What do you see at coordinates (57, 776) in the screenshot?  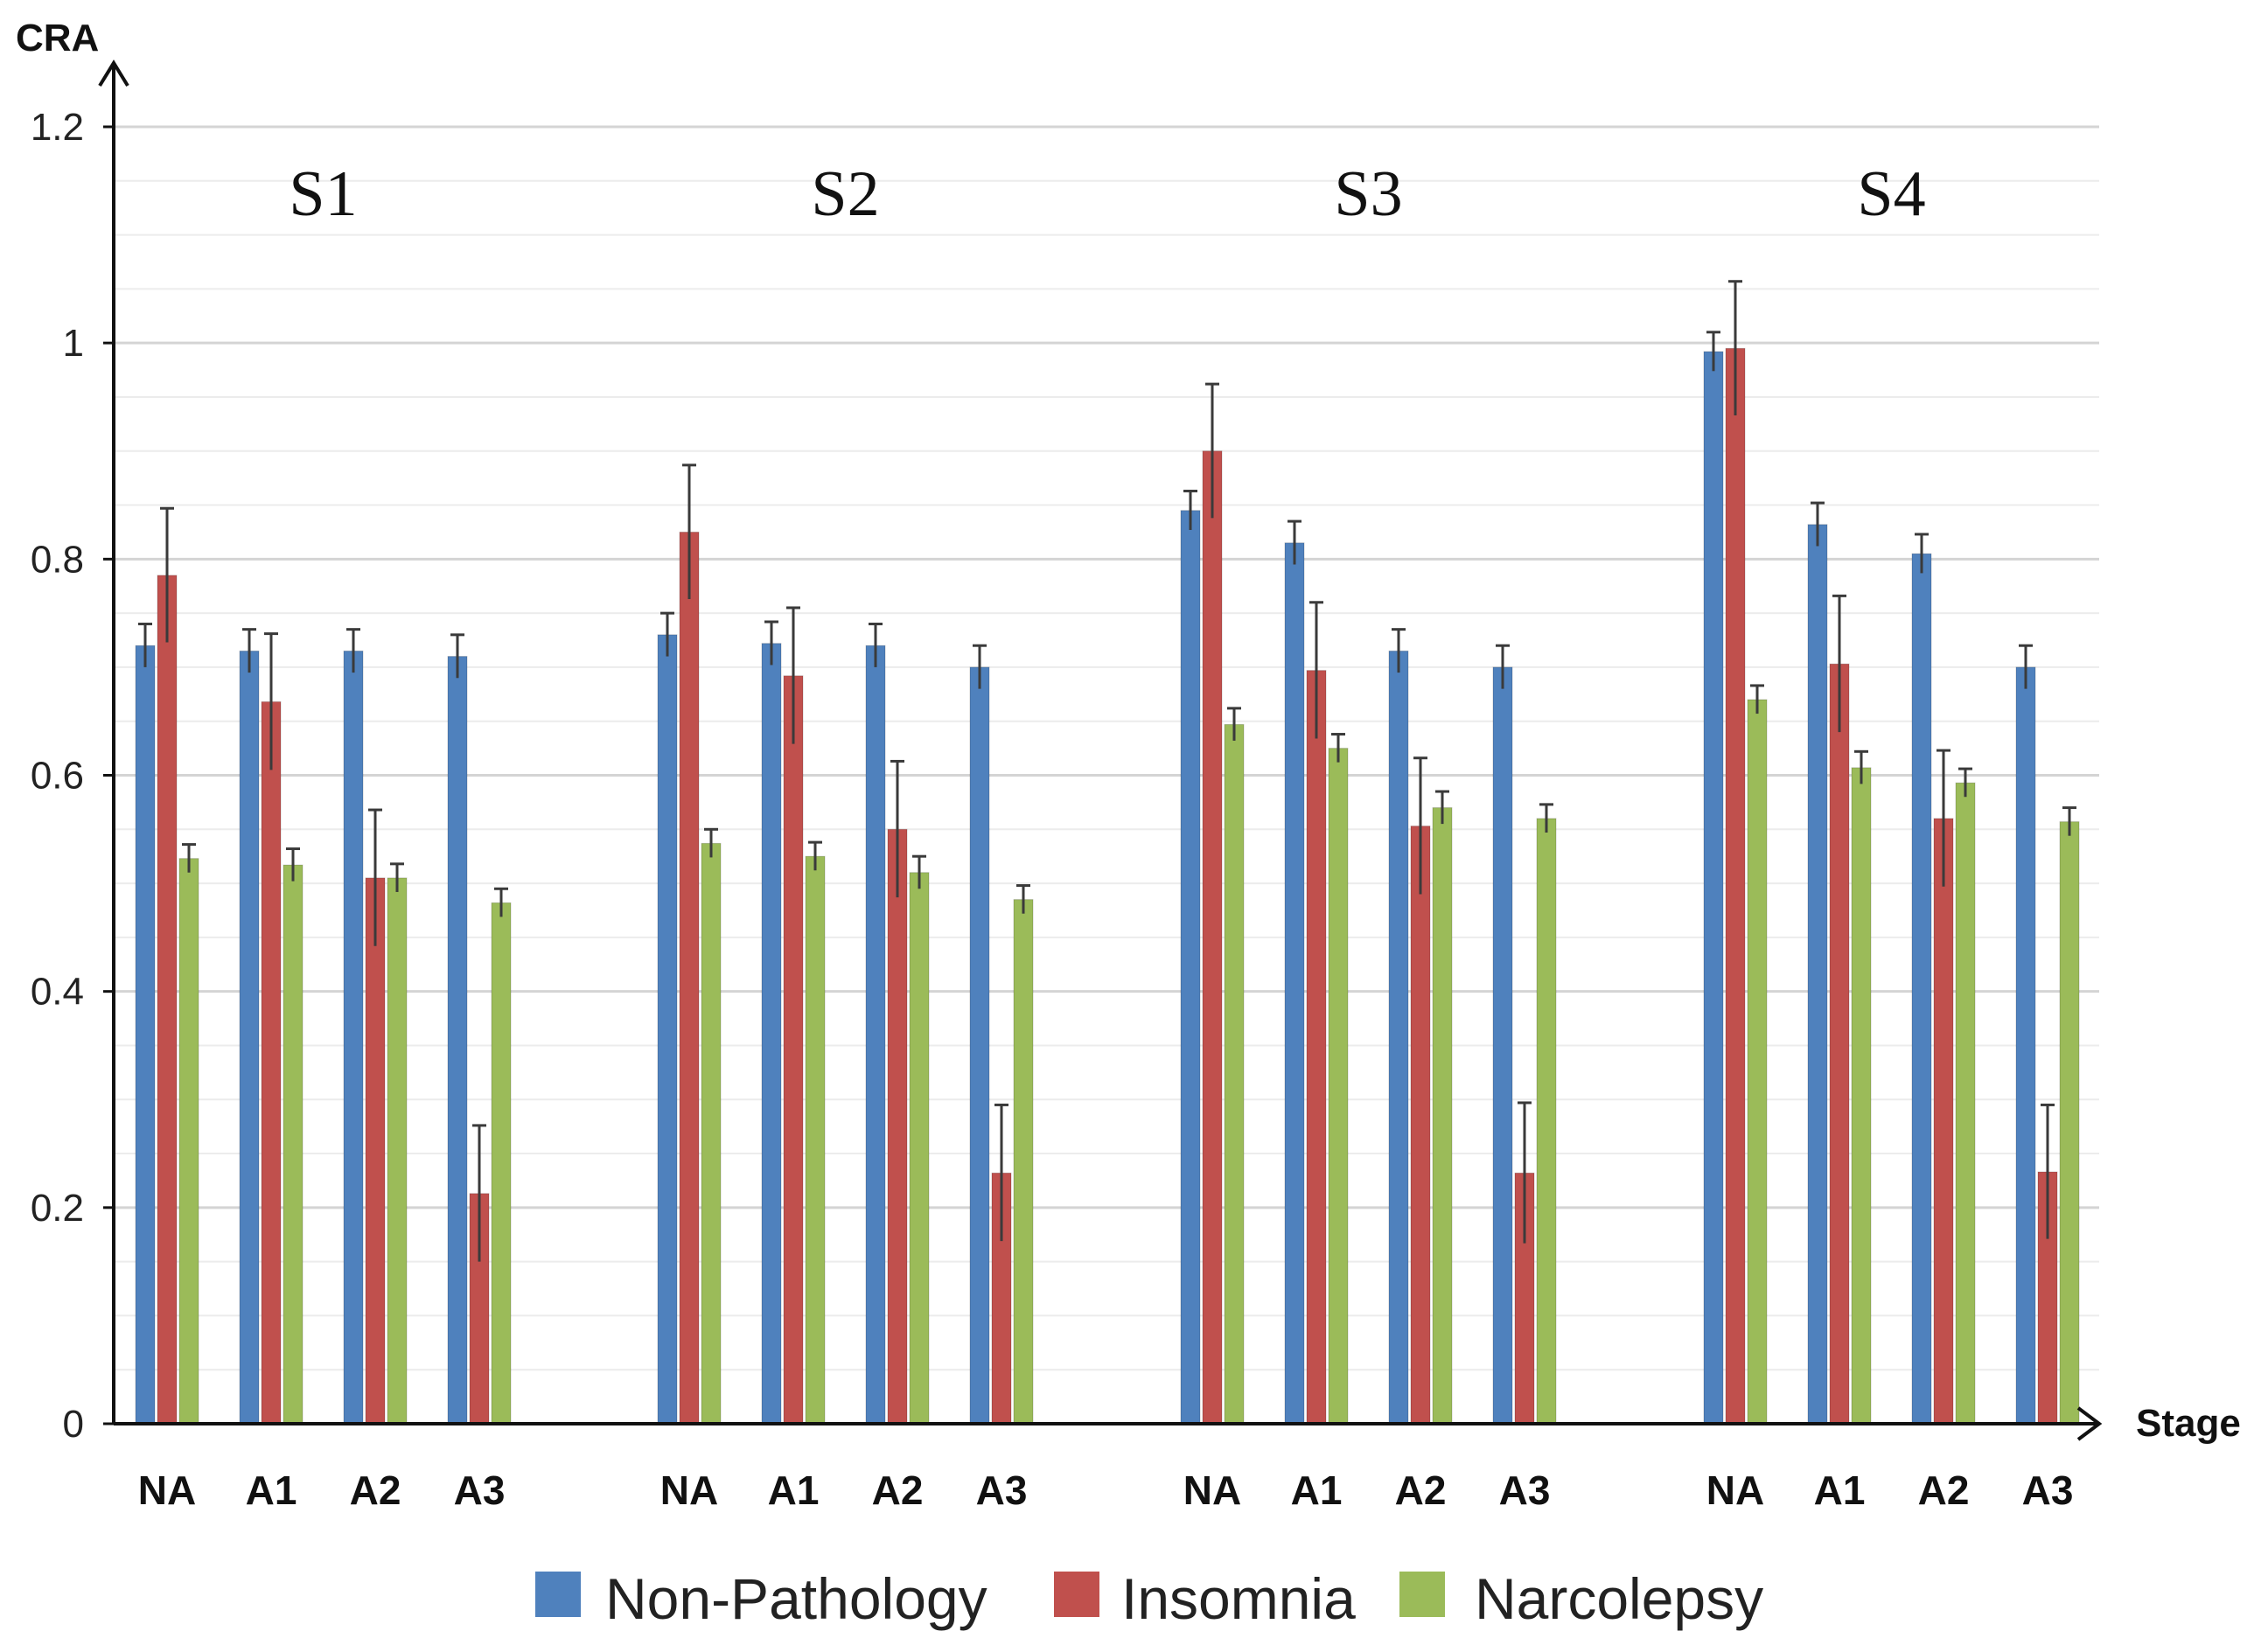 I see `y-tick-label: 0.6` at bounding box center [57, 776].